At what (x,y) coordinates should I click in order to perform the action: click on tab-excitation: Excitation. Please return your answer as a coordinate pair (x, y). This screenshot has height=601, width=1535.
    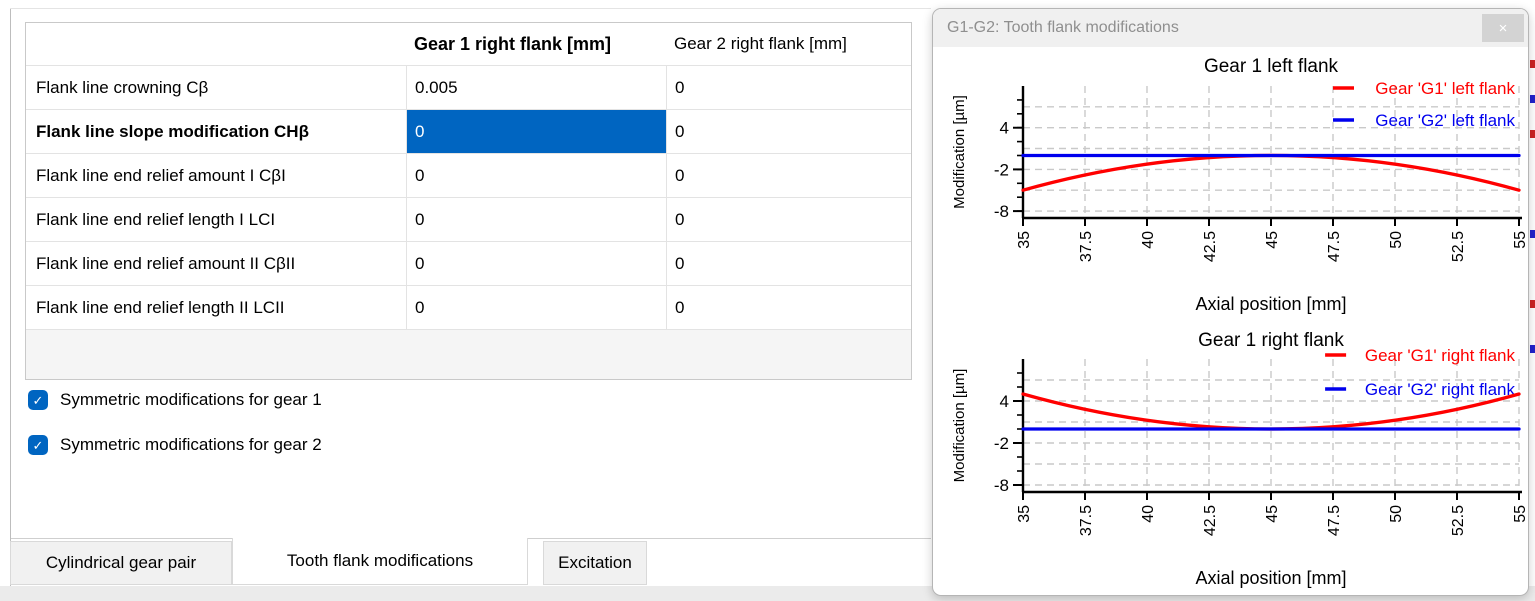
    Looking at the image, I should click on (595, 563).